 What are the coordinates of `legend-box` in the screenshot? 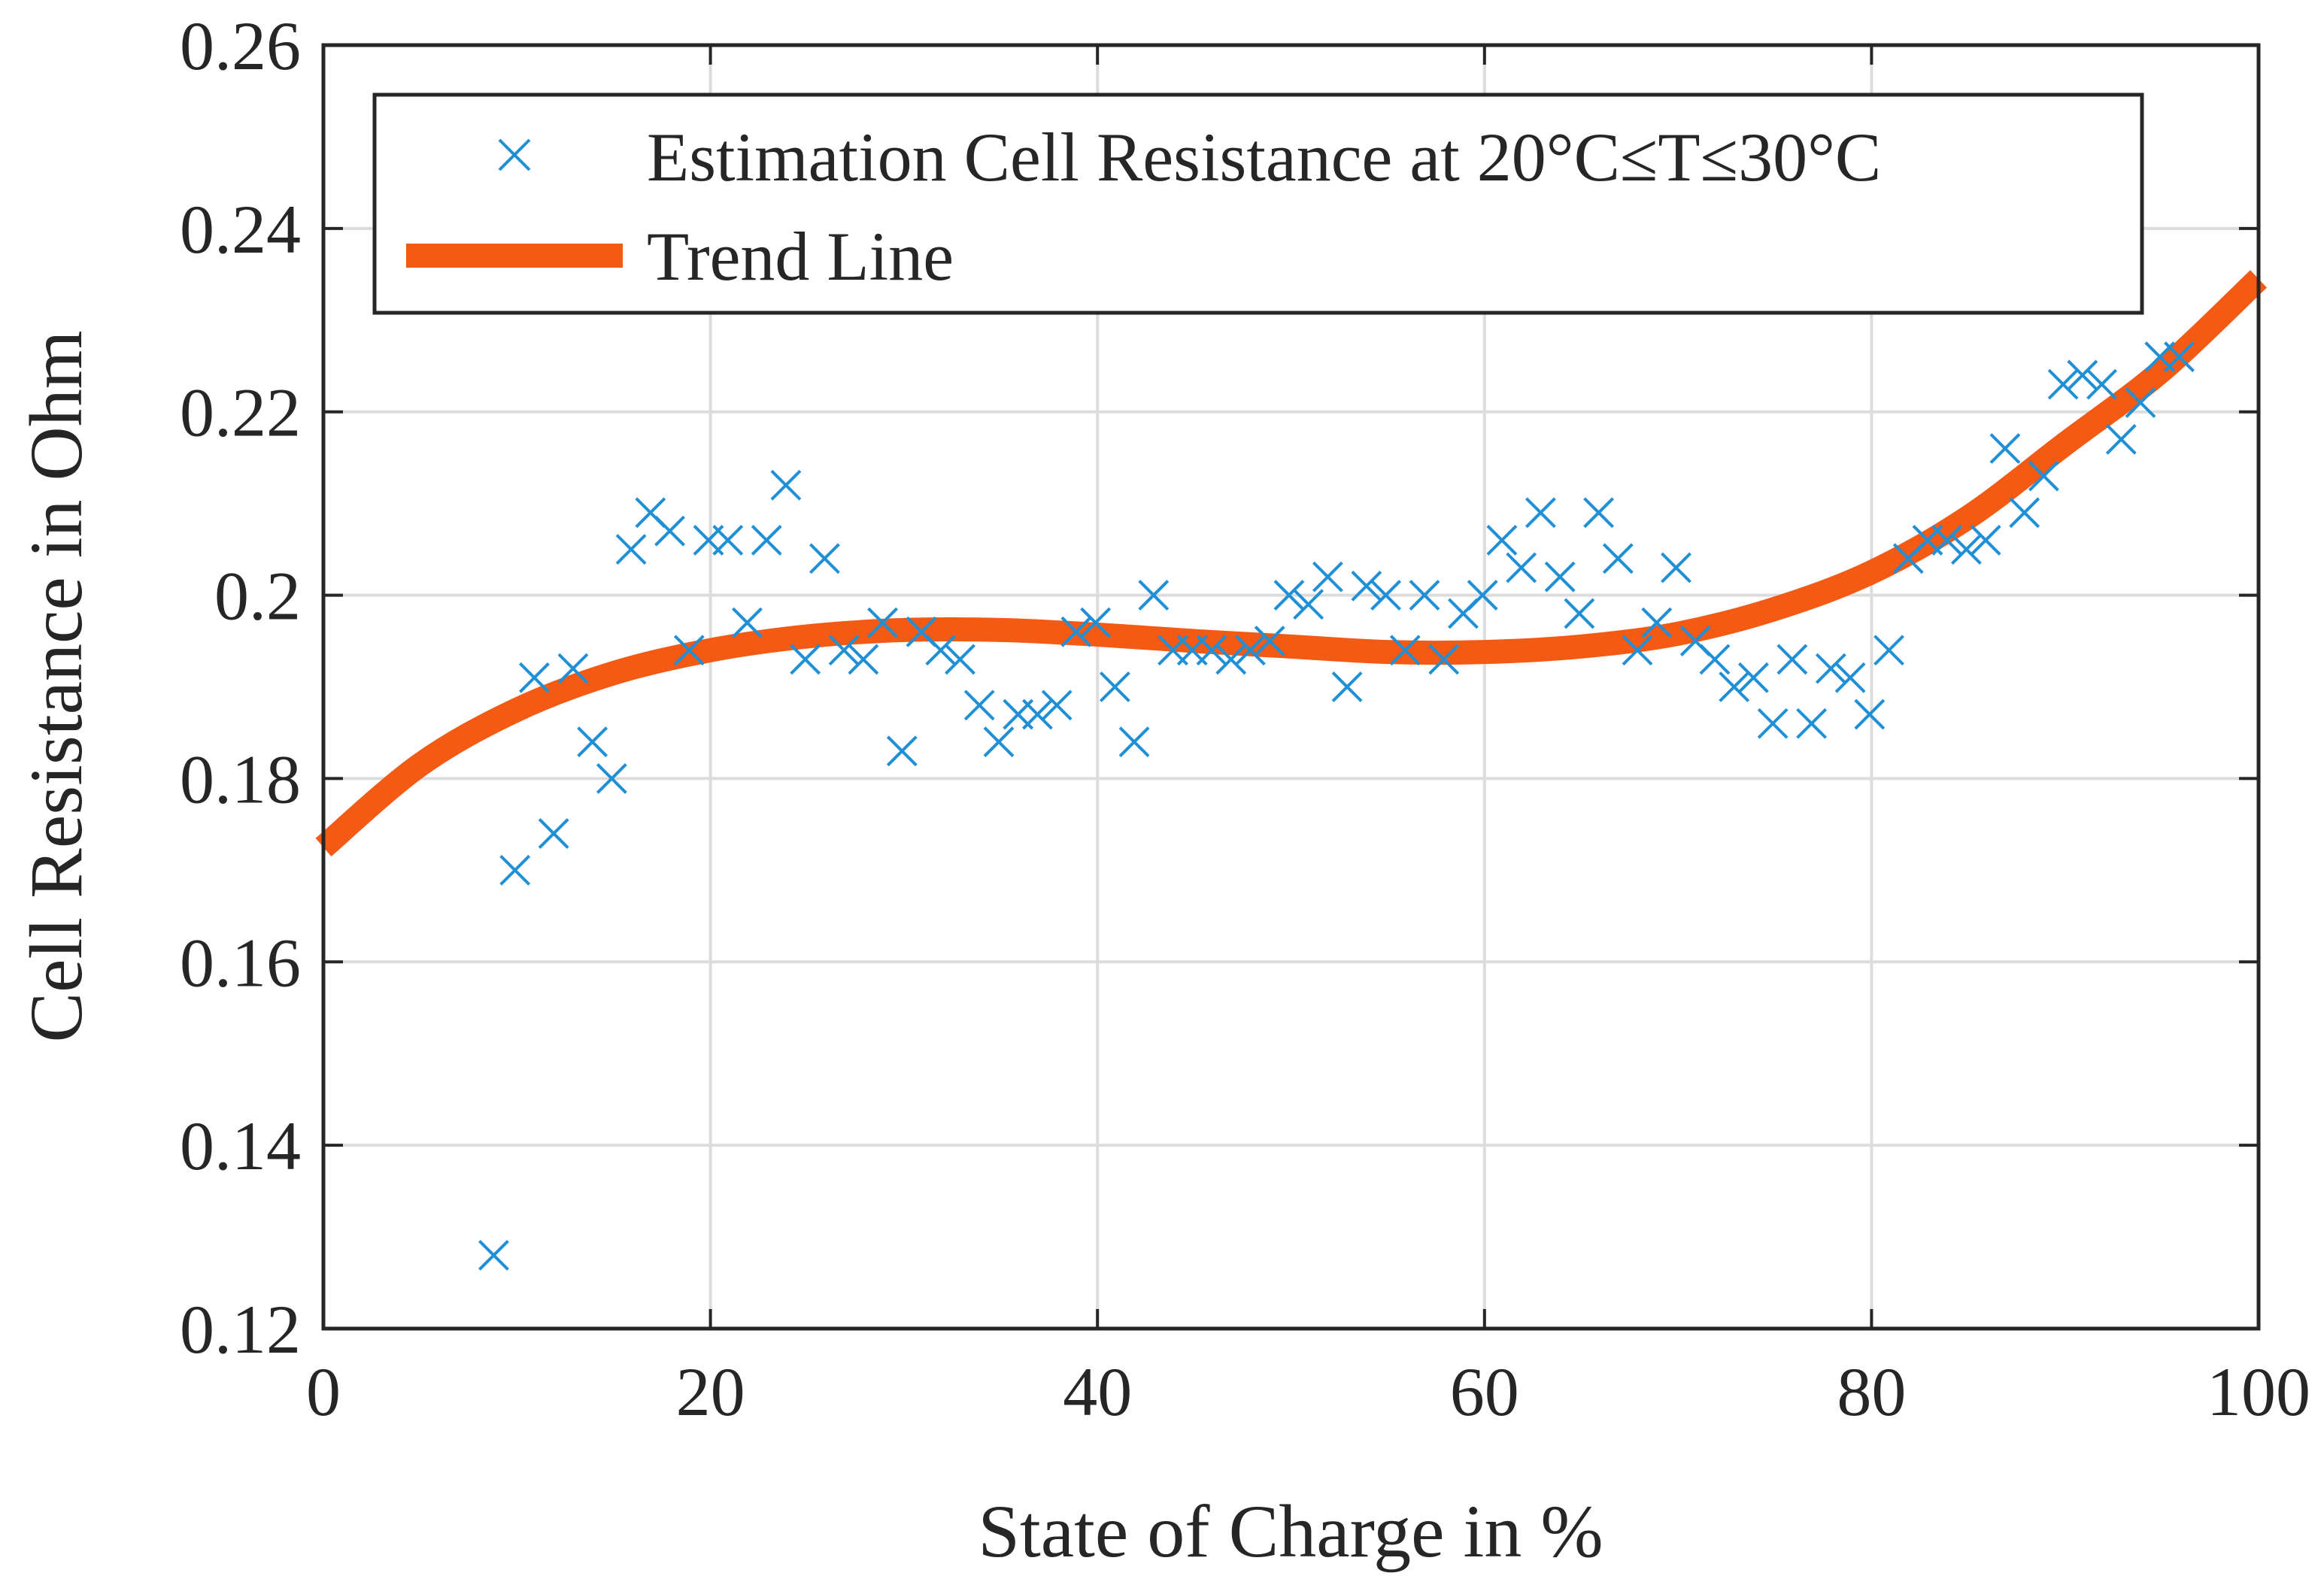 It's located at (1258, 203).